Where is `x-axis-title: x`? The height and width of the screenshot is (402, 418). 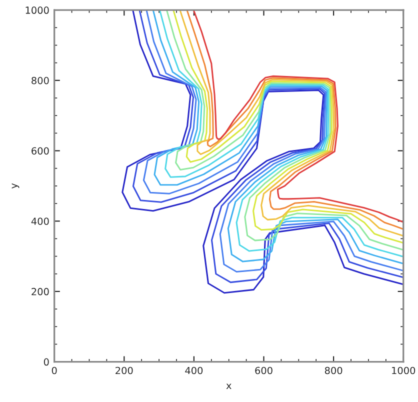 x-axis-title: x is located at coordinates (229, 387).